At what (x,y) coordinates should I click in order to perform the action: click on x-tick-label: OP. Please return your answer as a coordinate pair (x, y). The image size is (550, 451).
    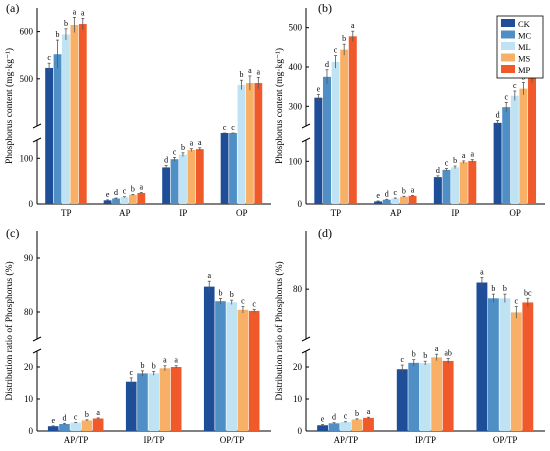
    Looking at the image, I should click on (515, 213).